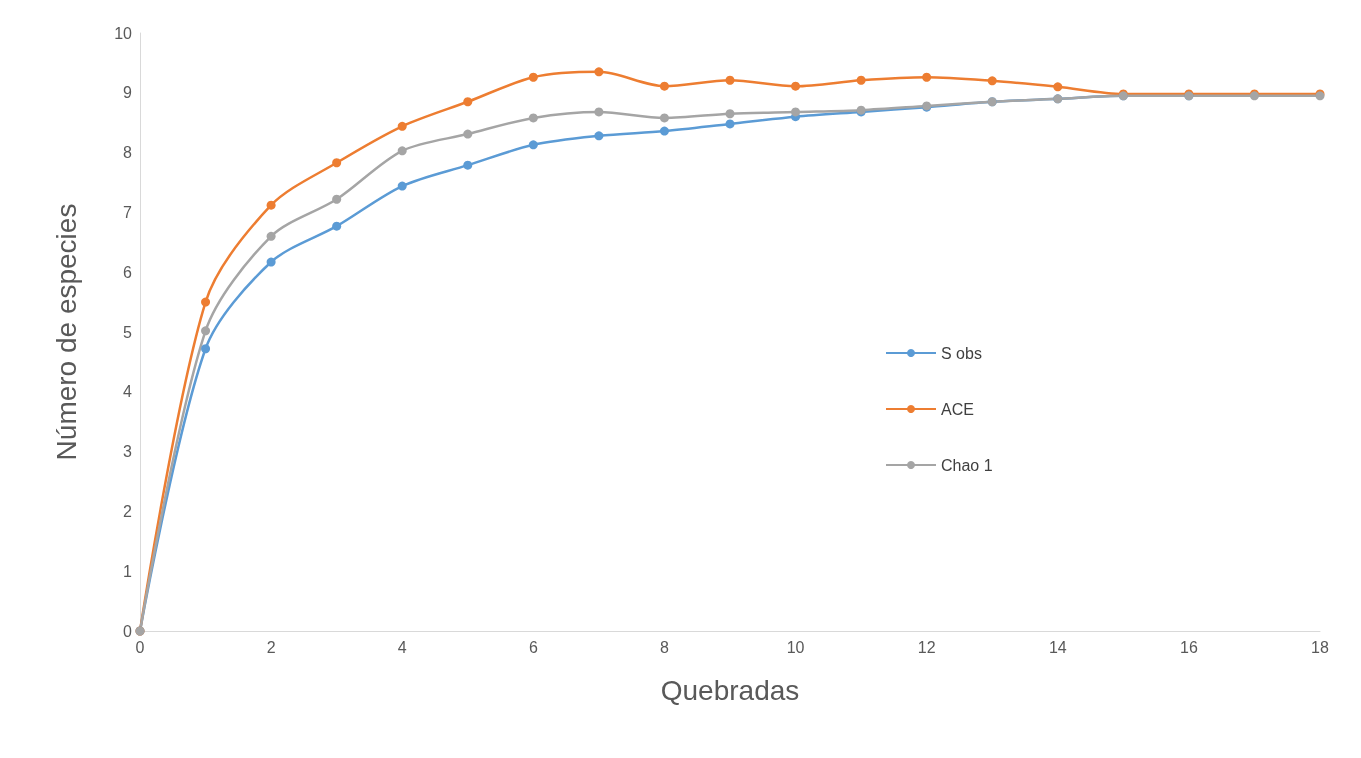  What do you see at coordinates (533, 647) in the screenshot?
I see `x-tick-label: 6` at bounding box center [533, 647].